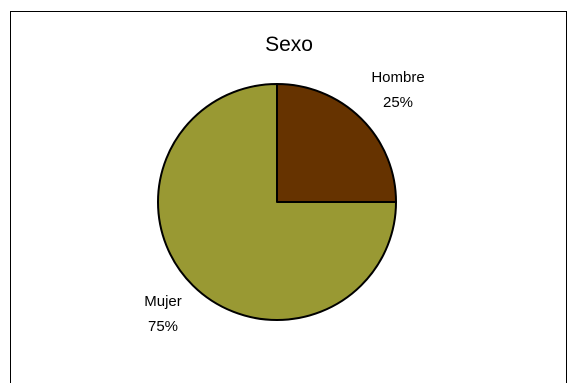  Describe the element at coordinates (163, 326) in the screenshot. I see `slice-label-mujer-value: 75%` at that location.